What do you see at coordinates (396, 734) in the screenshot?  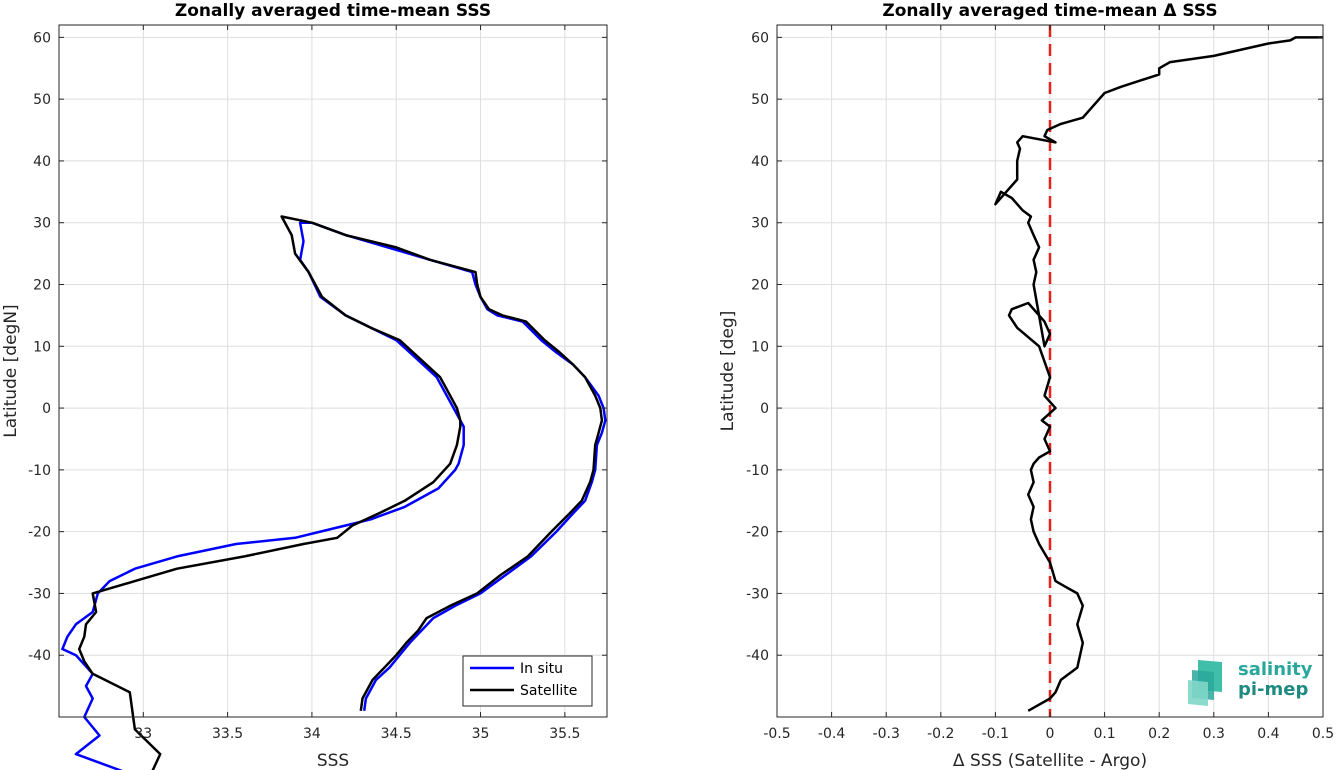 I see `sss-x-tick-label: 34.5` at bounding box center [396, 734].